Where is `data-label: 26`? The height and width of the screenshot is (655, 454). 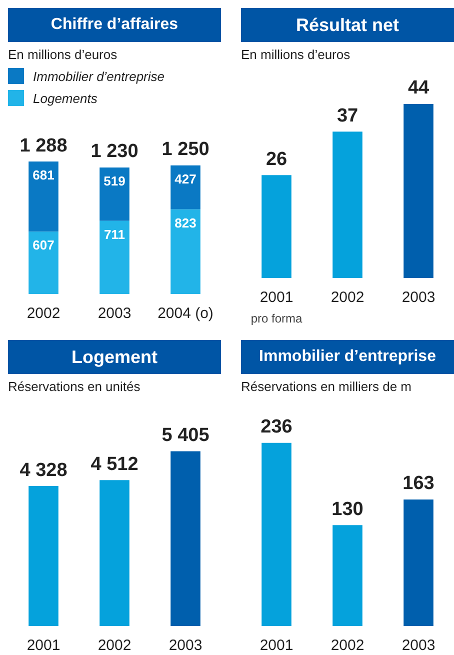 data-label: 26 is located at coordinates (277, 159).